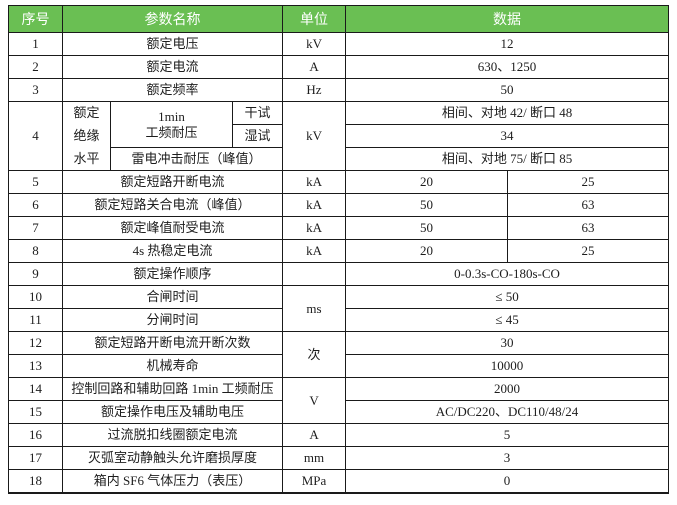 The image size is (677, 505). What do you see at coordinates (507, 366) in the screenshot?
I see `cell-data: 10000` at bounding box center [507, 366].